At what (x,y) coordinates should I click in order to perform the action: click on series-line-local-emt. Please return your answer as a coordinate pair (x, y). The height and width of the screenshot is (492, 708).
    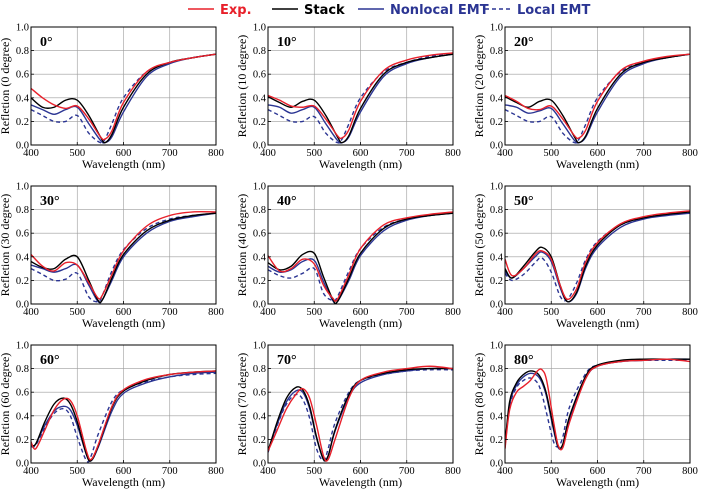
    Looking at the image, I should click on (123, 257).